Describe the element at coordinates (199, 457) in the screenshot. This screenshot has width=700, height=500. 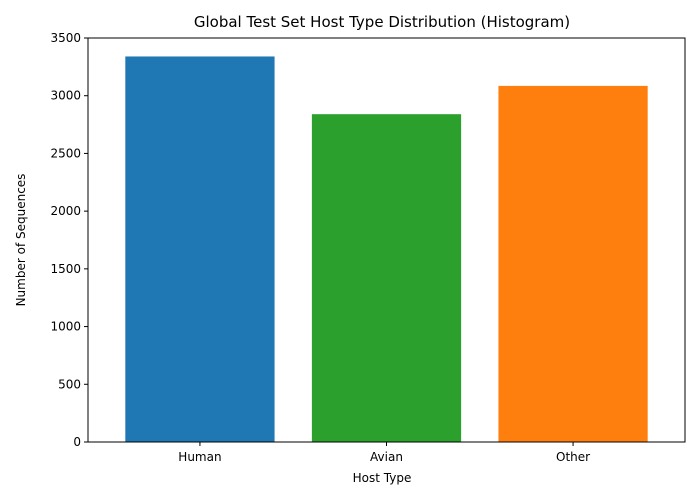
I see `x-tick-label: Human` at that location.